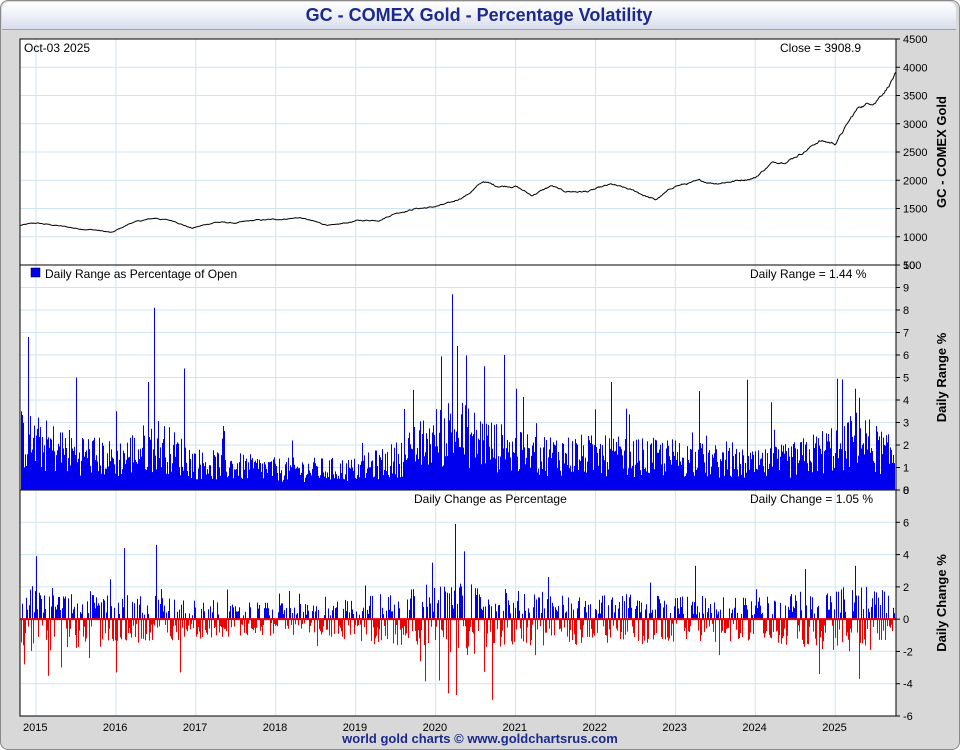 Image resolution: width=960 pixels, height=750 pixels. Describe the element at coordinates (906, 469) in the screenshot. I see `y-tick-label: 1` at that location.